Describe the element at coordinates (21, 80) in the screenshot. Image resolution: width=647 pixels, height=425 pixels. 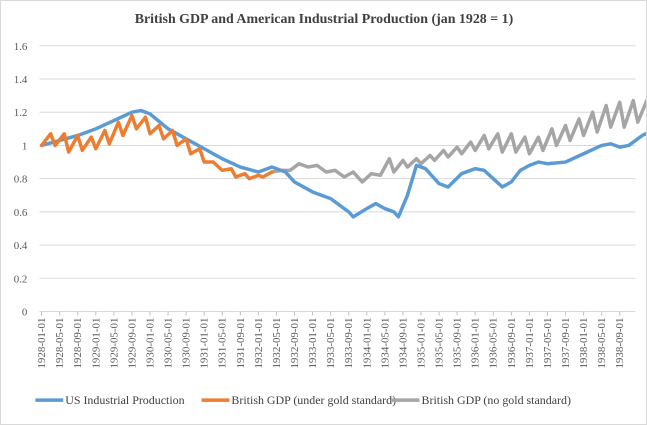
I see `y-tick-label: 1.4` at that location.